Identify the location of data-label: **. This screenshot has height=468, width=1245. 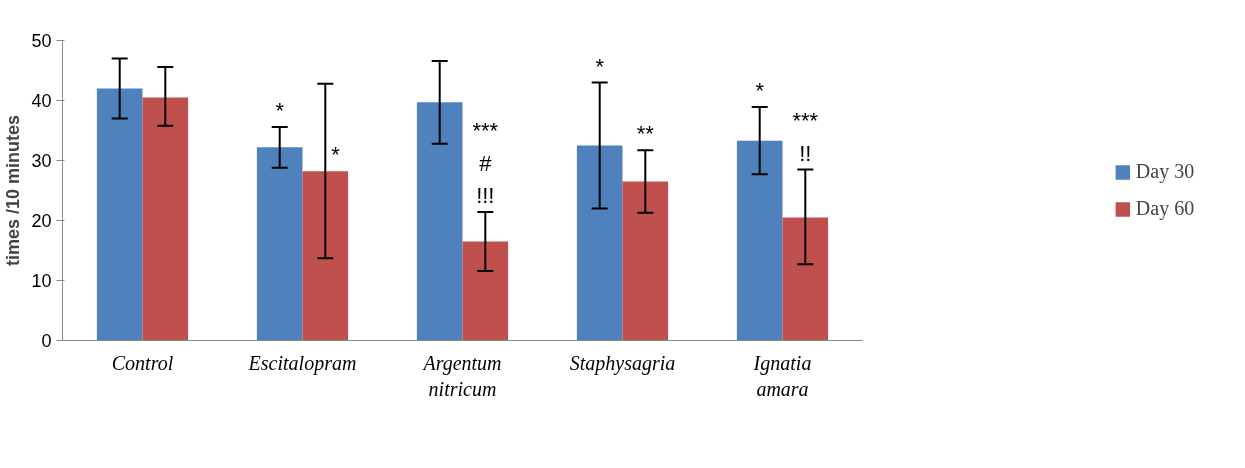
(645, 134).